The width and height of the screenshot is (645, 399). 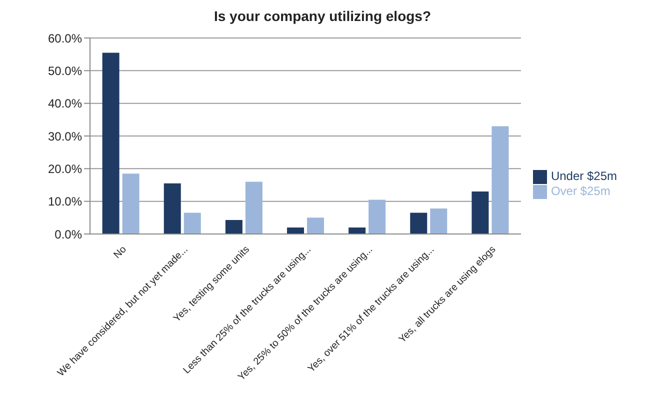 What do you see at coordinates (580, 191) in the screenshot?
I see `legend-label: Over $25m` at bounding box center [580, 191].